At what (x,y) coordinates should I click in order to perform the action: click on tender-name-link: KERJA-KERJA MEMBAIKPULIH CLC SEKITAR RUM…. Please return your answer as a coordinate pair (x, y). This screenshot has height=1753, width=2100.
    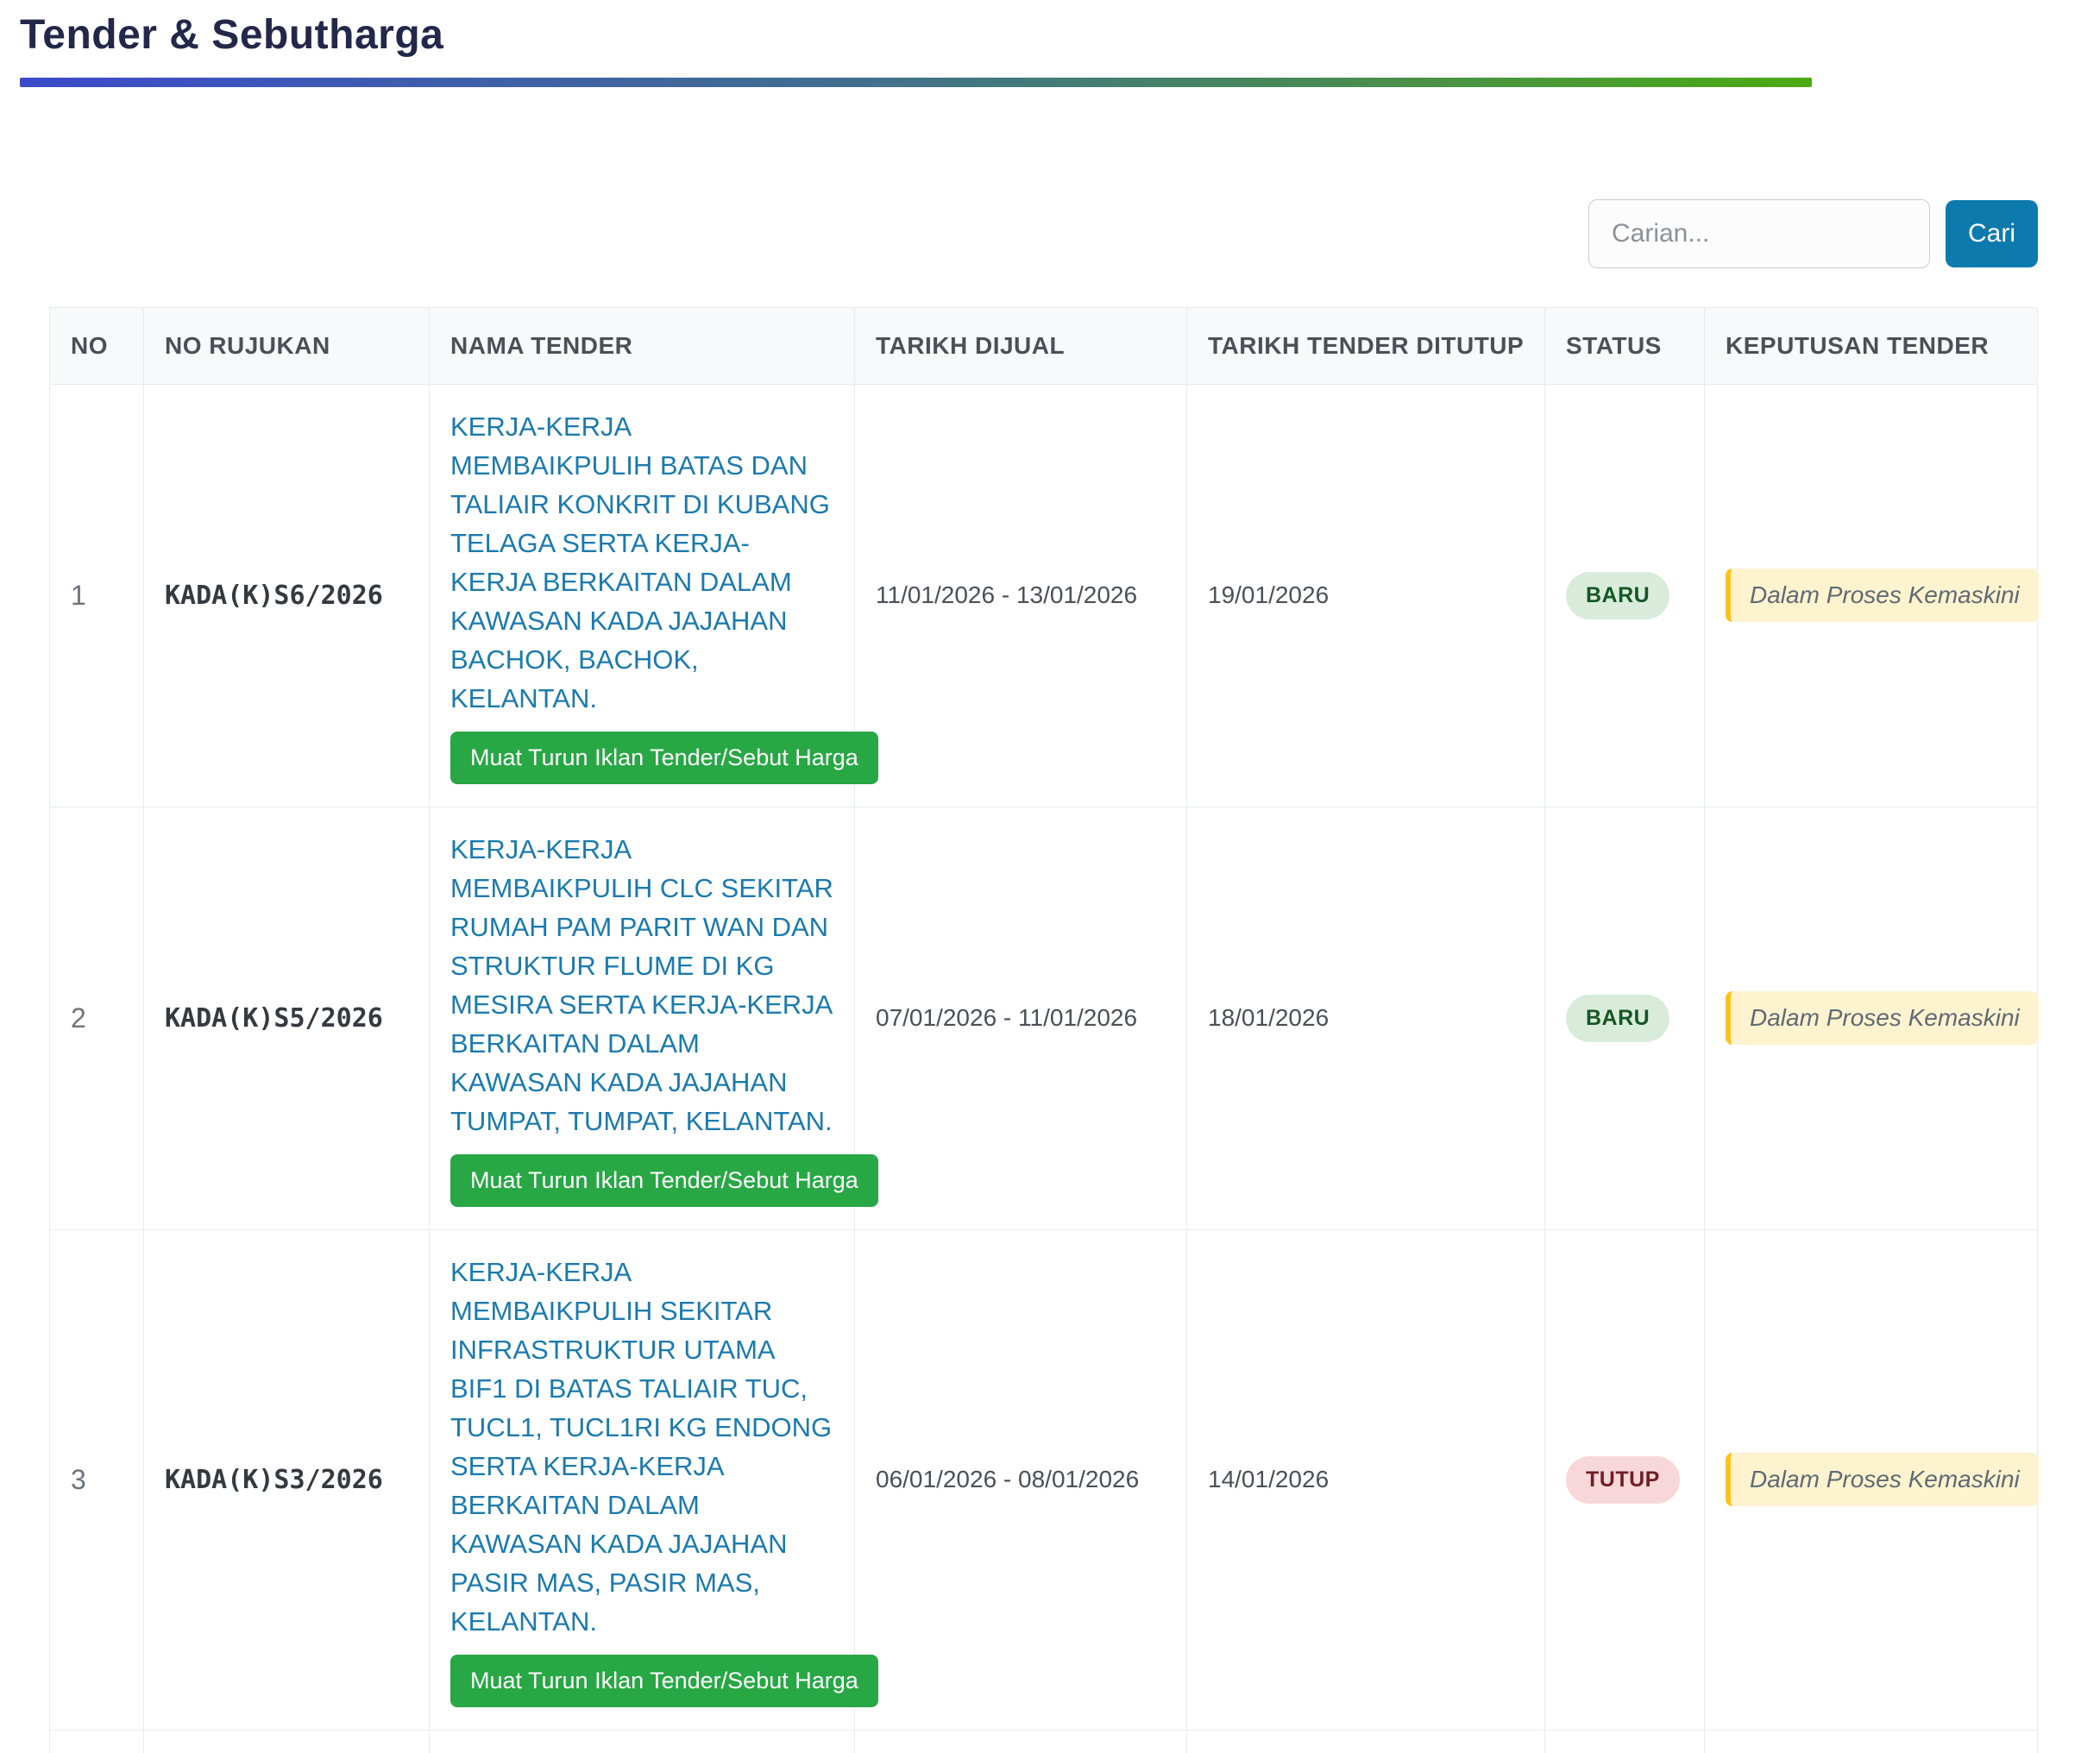
    Looking at the image, I should click on (641, 984).